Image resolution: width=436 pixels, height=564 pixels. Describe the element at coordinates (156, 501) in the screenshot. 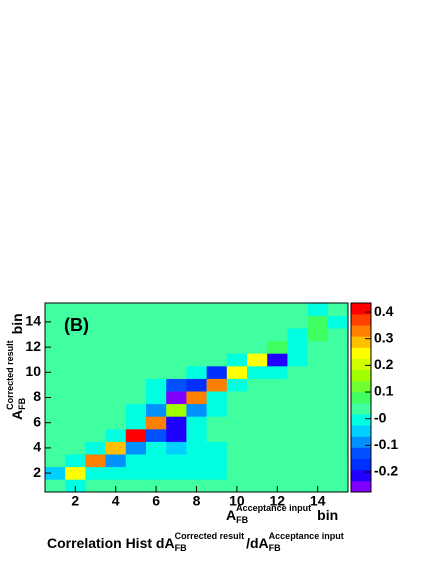

I see `x-tick-label: 6` at that location.